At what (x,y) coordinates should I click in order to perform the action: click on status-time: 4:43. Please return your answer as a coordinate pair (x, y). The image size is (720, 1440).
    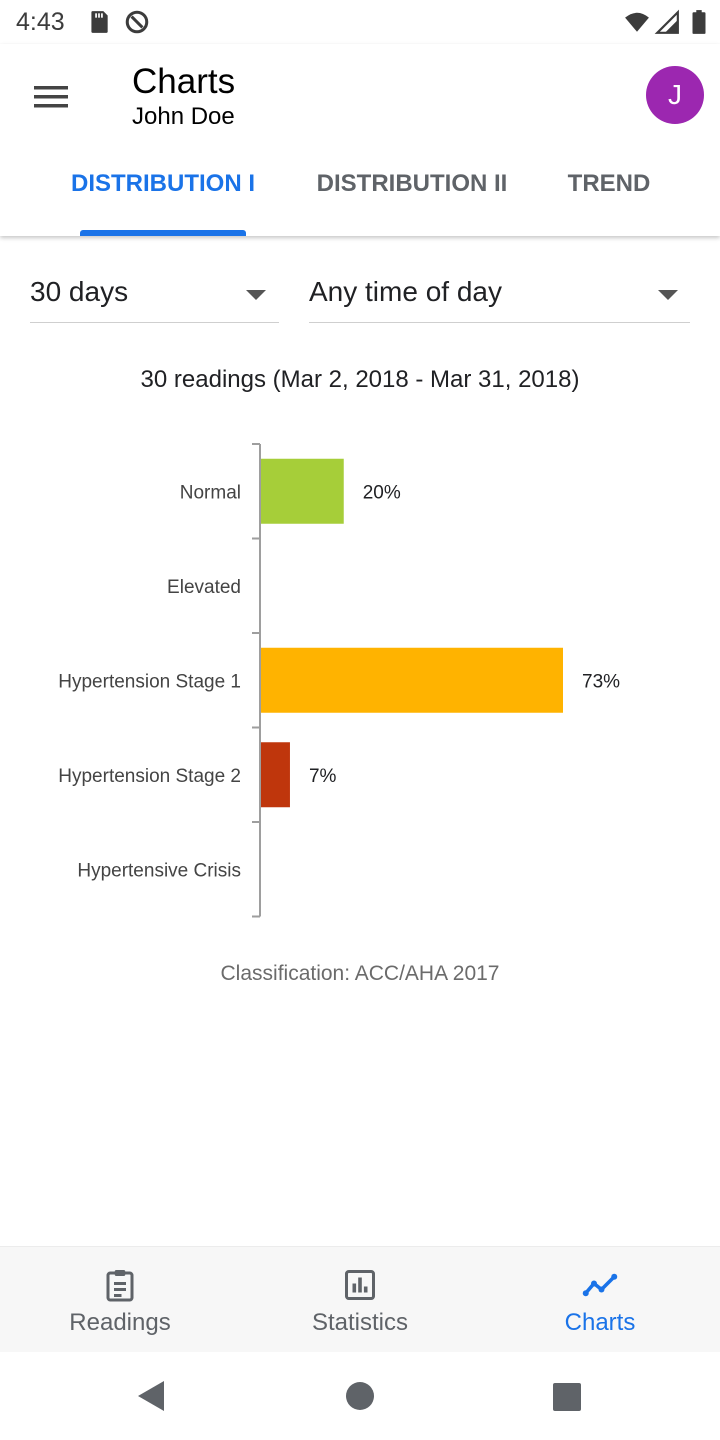
    Looking at the image, I should click on (40, 22).